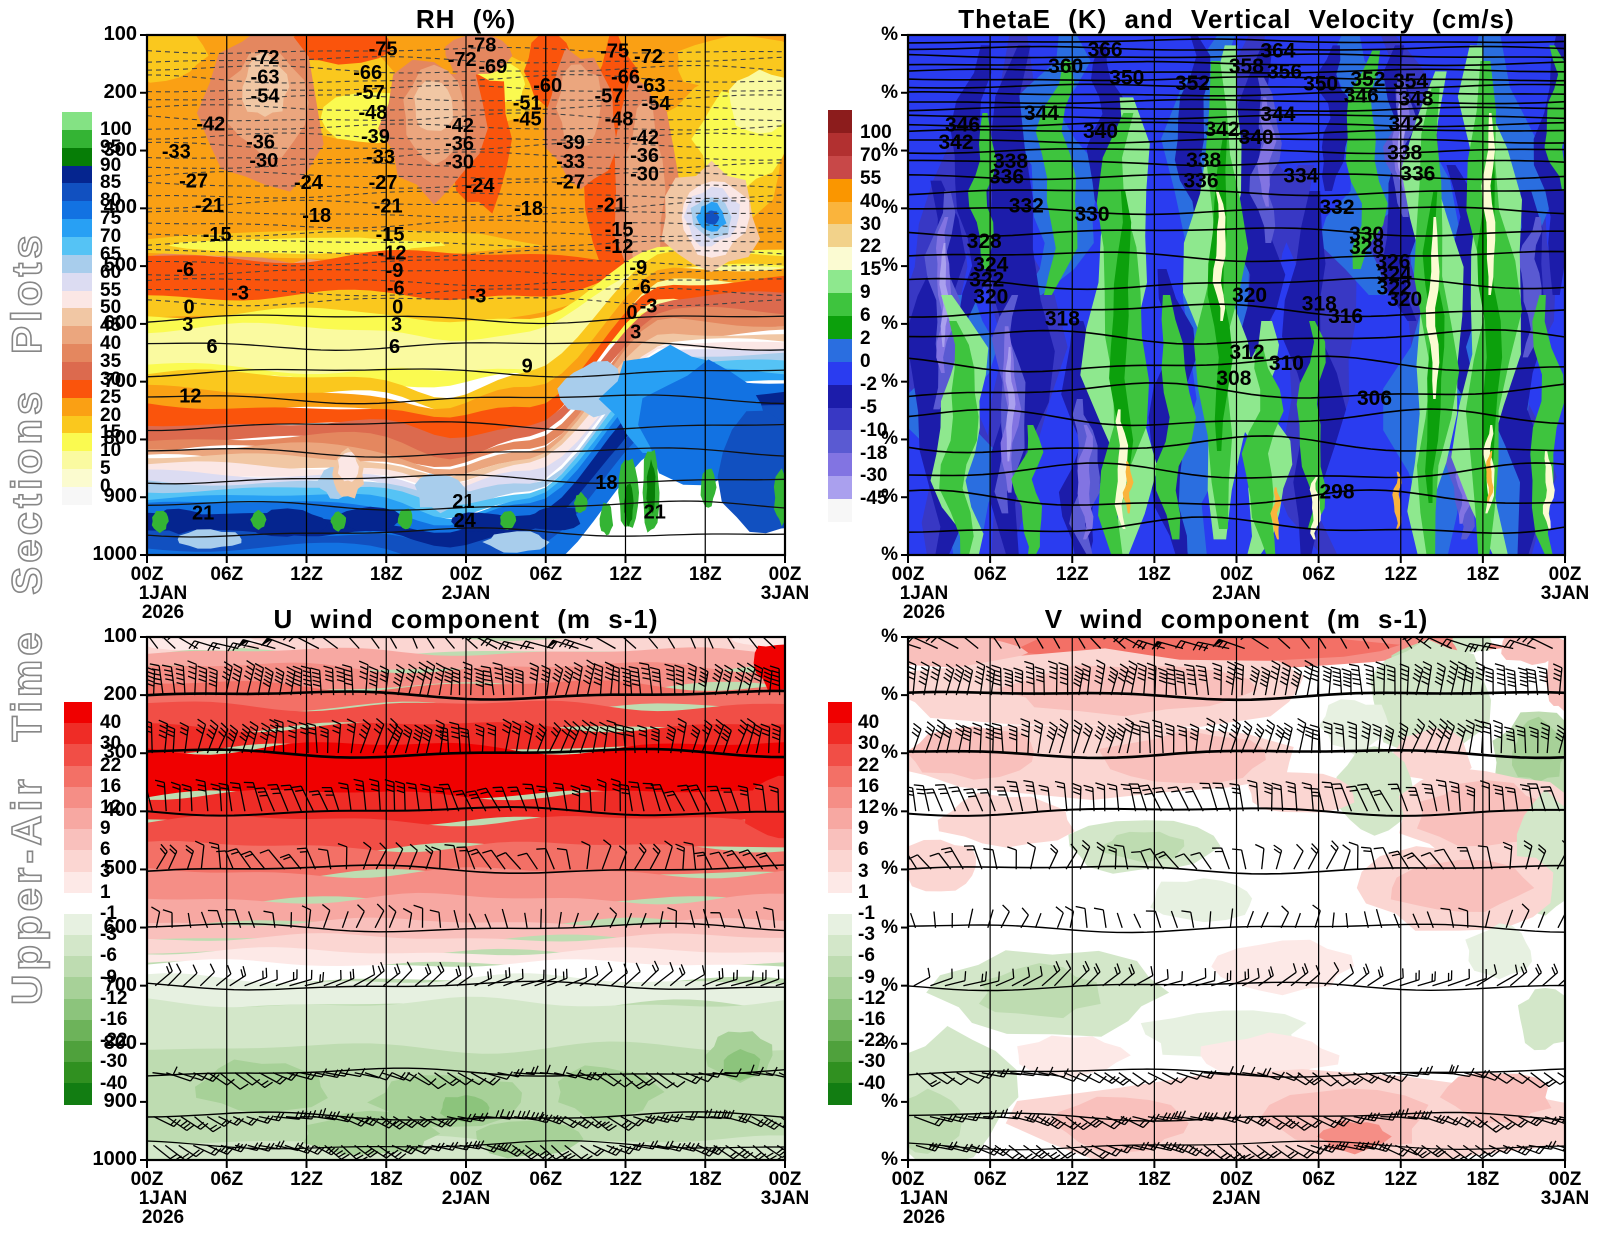 This screenshot has height=1236, width=1600. I want to click on rh-ytick-200: 200, so click(120, 91).